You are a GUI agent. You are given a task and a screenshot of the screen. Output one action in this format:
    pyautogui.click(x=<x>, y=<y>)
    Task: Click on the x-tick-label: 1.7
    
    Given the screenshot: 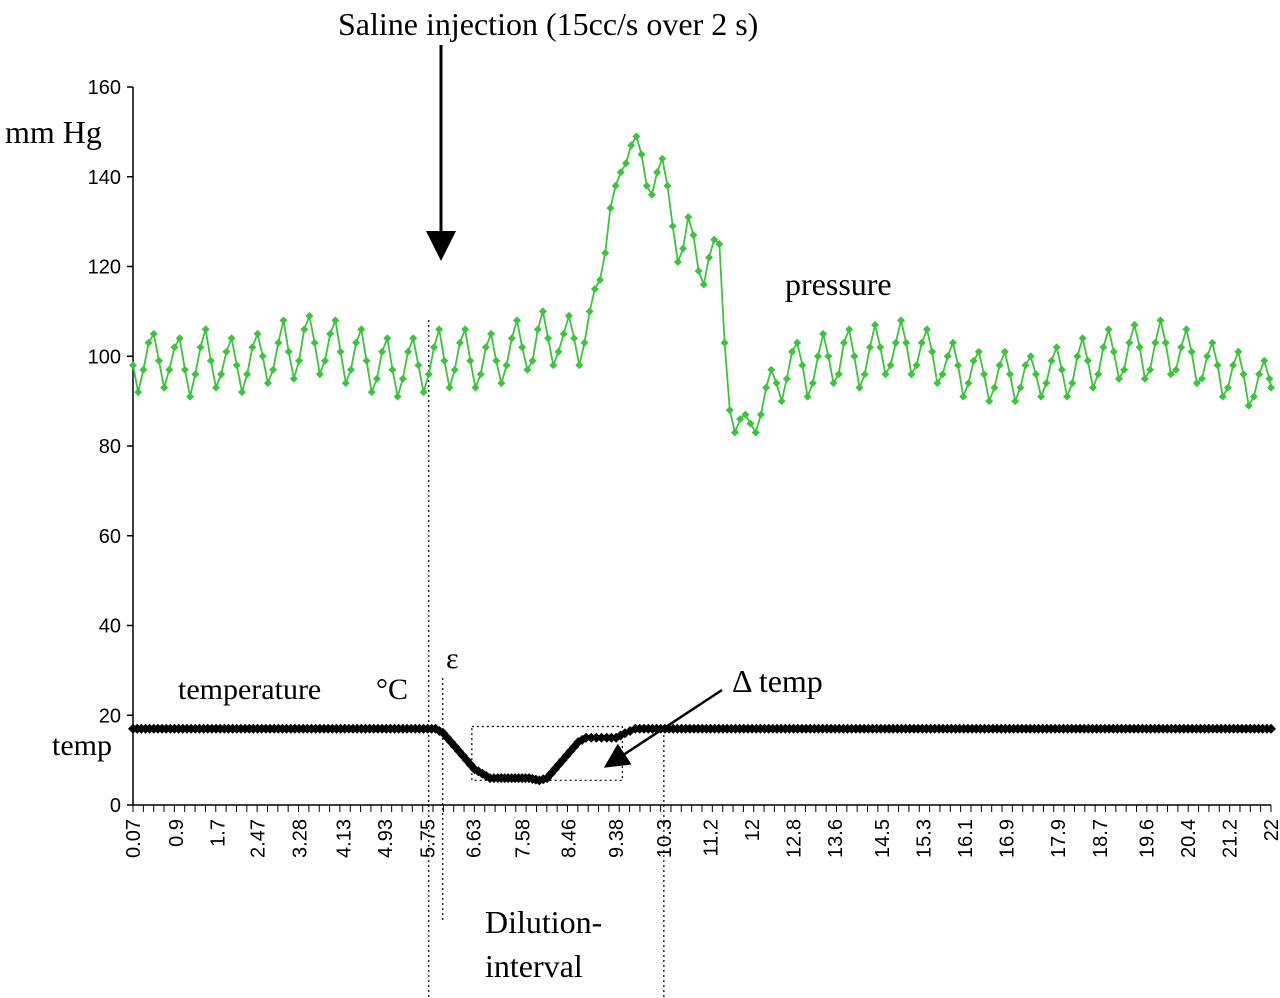 What is the action you would take?
    pyautogui.click(x=219, y=833)
    